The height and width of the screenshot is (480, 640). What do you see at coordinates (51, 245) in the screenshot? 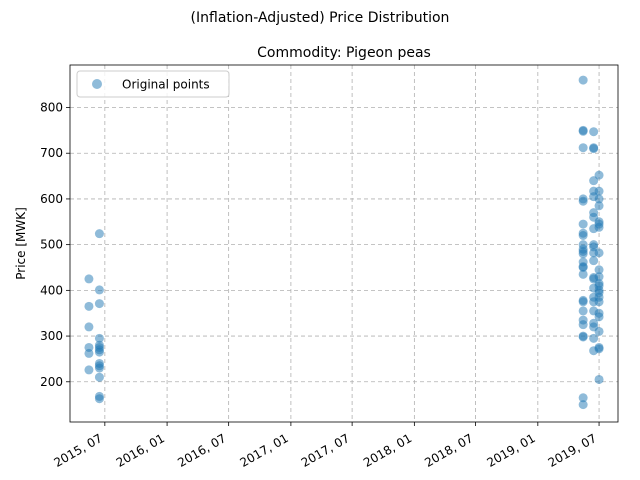
I see `y-tick-label: 500` at bounding box center [51, 245].